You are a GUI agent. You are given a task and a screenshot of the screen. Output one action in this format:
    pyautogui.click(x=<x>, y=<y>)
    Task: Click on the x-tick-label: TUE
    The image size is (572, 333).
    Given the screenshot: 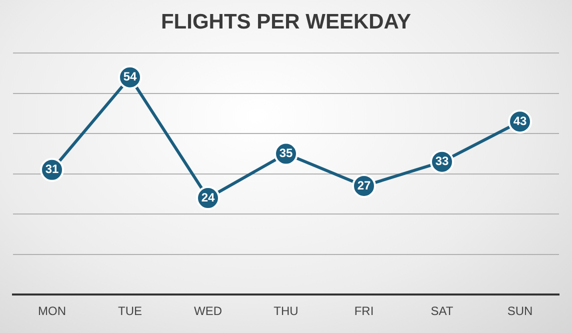 What is the action you would take?
    pyautogui.click(x=130, y=311)
    